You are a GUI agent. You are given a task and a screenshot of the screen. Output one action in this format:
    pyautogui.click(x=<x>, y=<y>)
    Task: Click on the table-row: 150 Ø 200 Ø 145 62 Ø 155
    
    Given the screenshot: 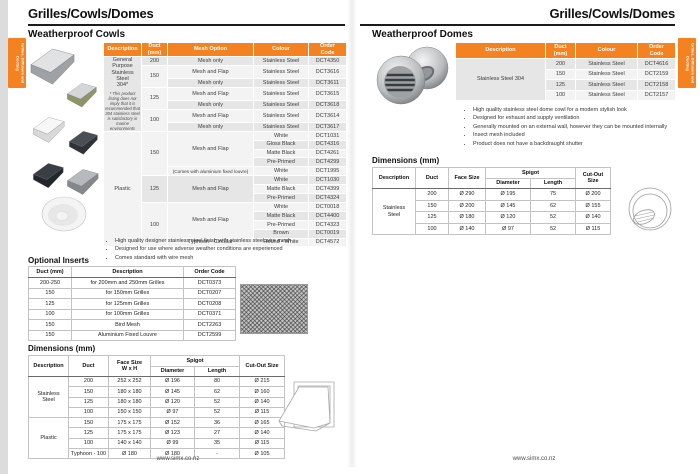 What is the action you would take?
    pyautogui.click(x=492, y=205)
    